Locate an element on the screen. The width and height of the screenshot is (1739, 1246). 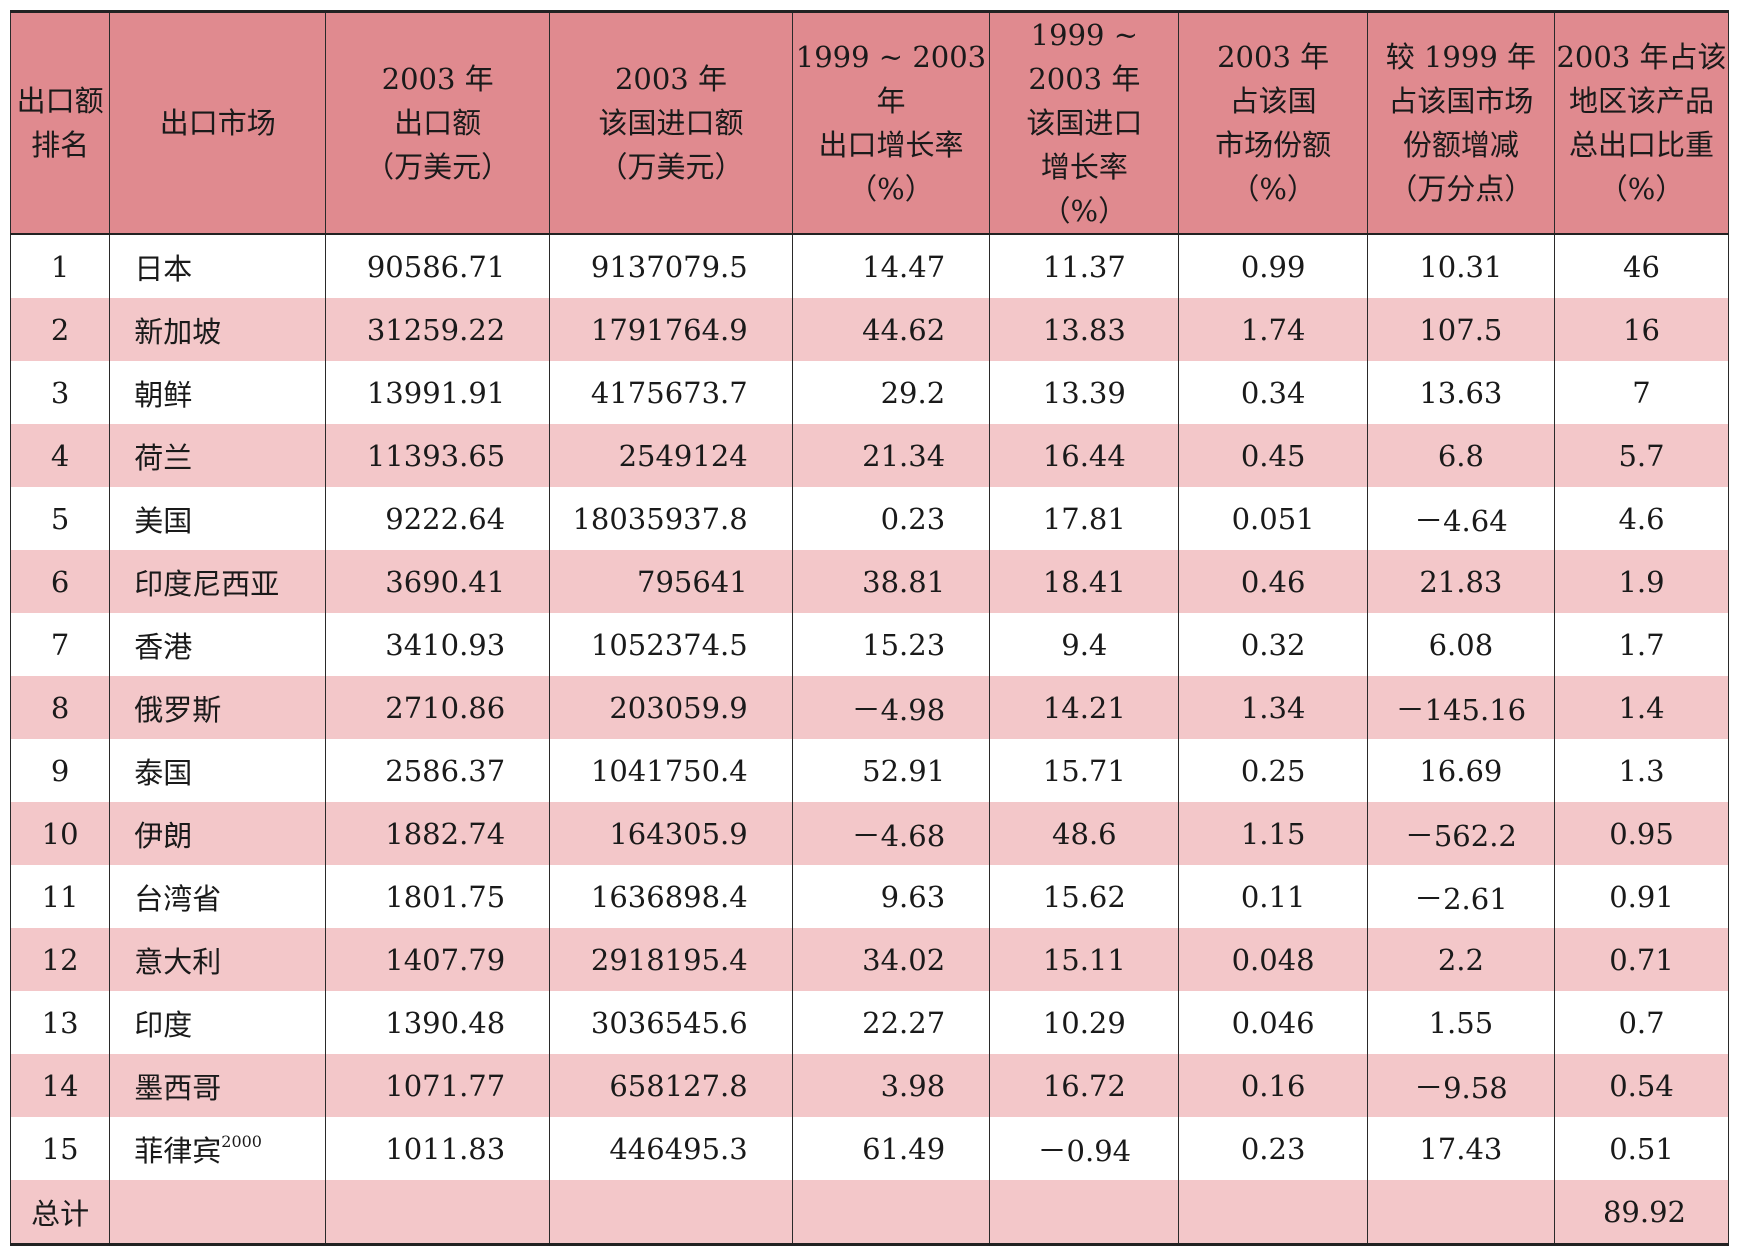
cell-share-change: 6.8 is located at coordinates (1461, 455).